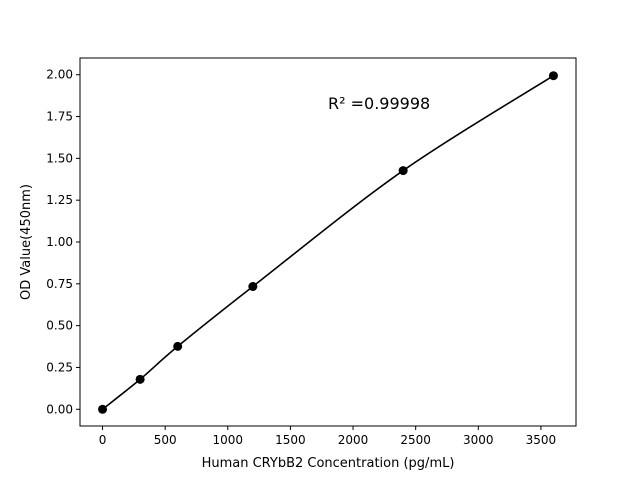  I want to click on y-tick-label: 0.00, so click(59, 409).